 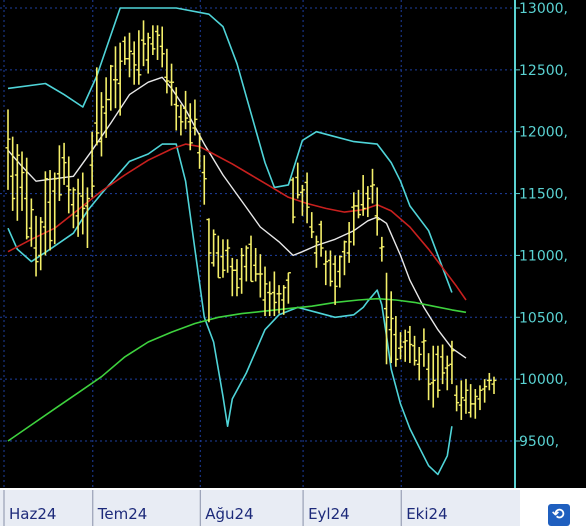 What do you see at coordinates (539, 442) in the screenshot?
I see `y-tick-label: 9500,` at bounding box center [539, 442].